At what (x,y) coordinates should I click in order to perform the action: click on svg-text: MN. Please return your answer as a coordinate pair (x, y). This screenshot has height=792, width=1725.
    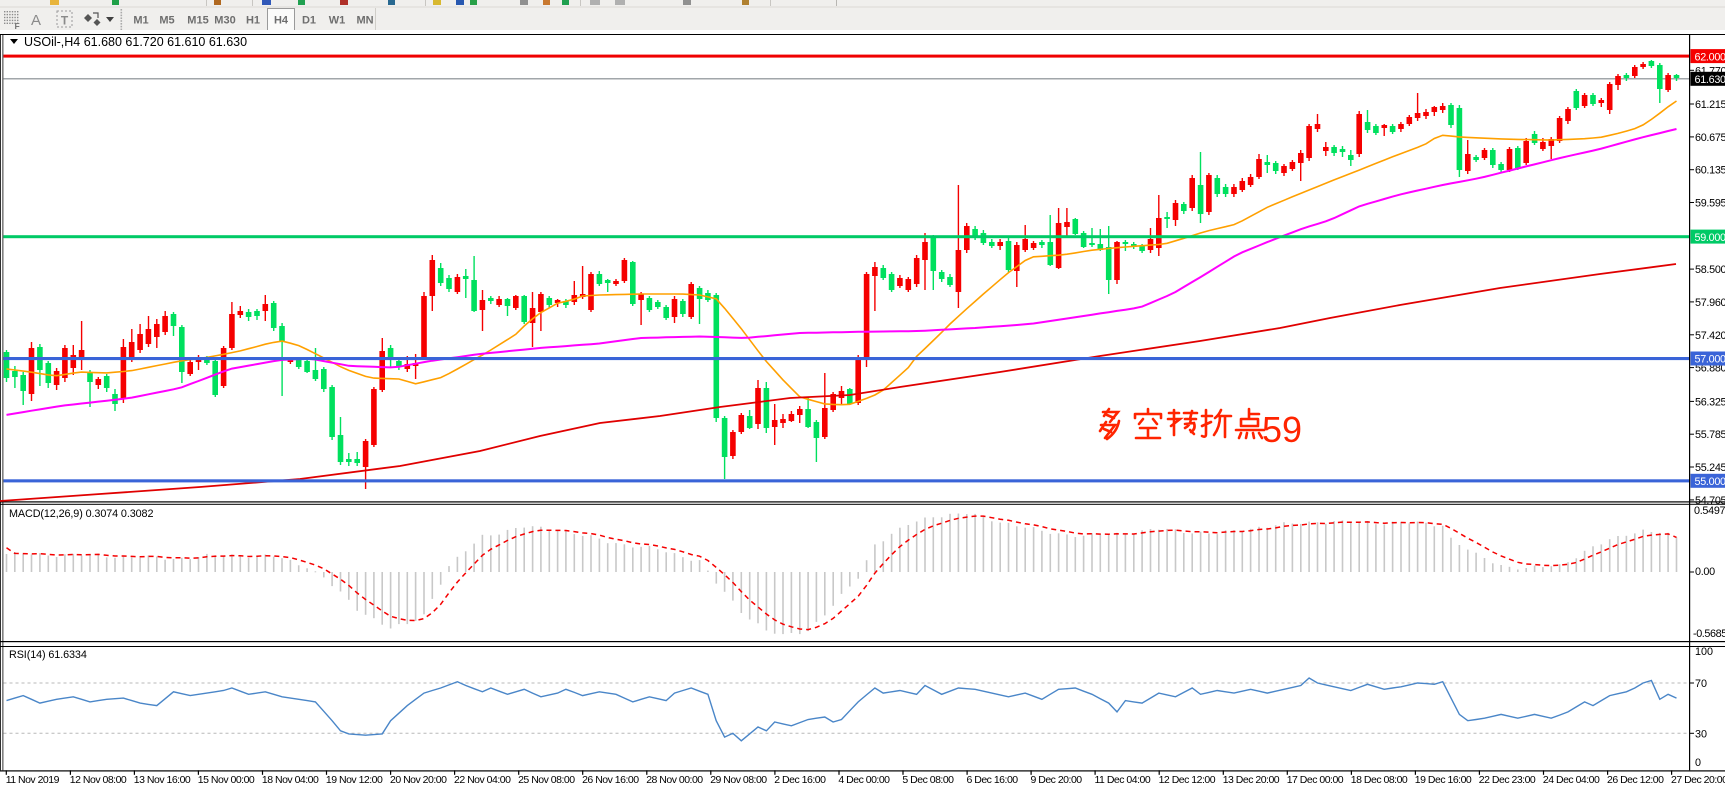
    Looking at the image, I should click on (364, 21).